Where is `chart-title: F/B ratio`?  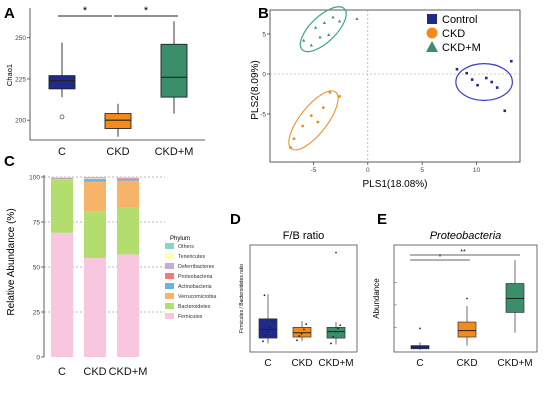
chart-title: F/B ratio is located at coordinates (304, 236).